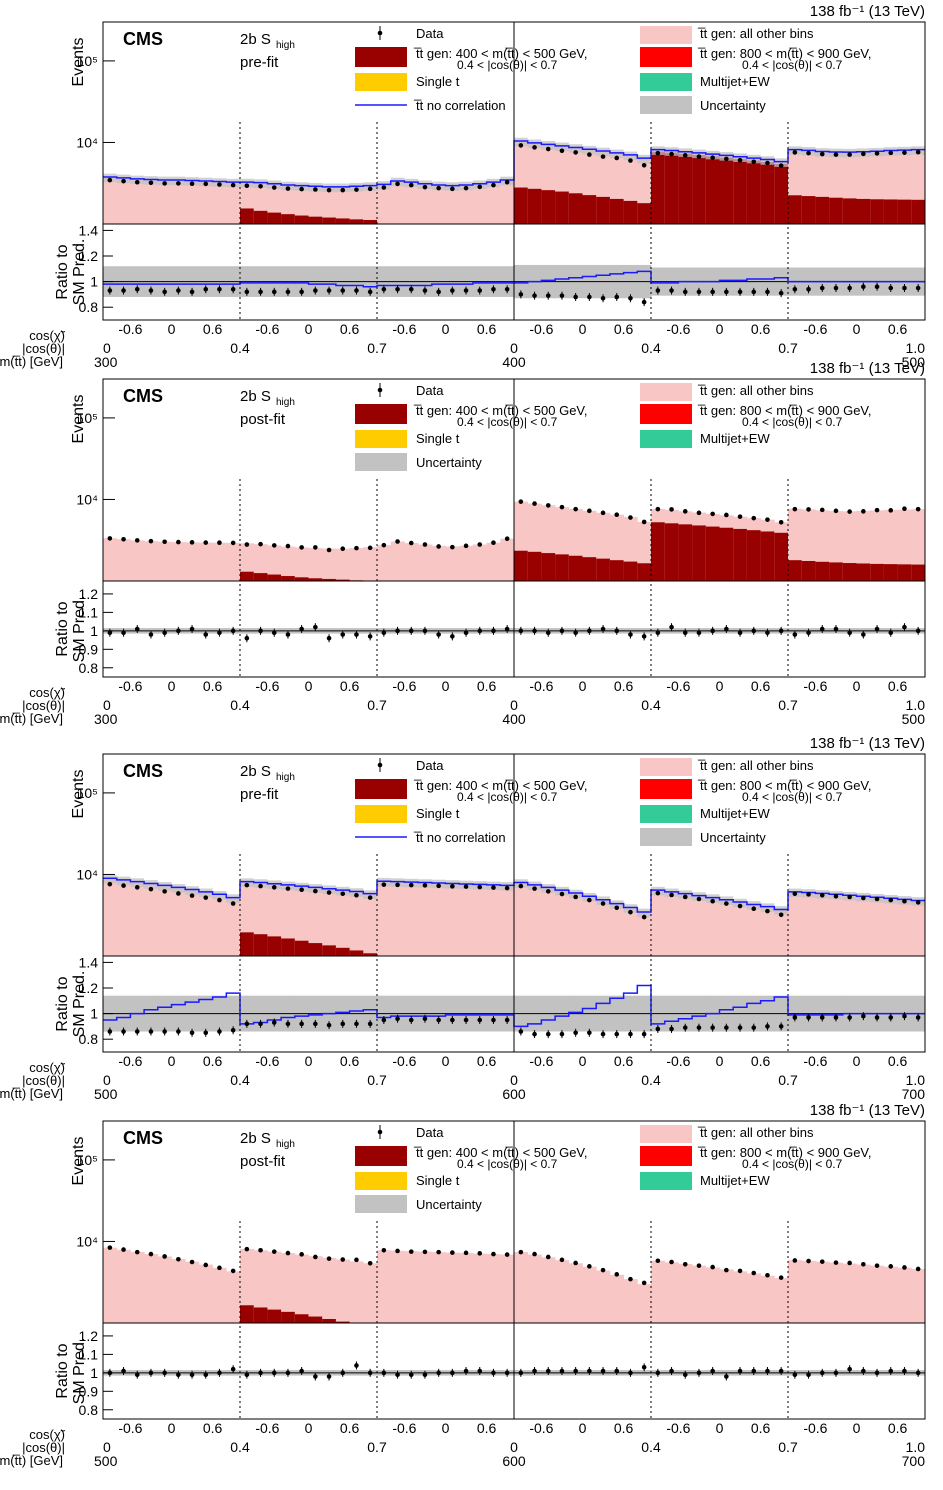 The image size is (943, 1490). I want to click on legend-ttbar-400-500-text: t̅t gen: 400 < m(t̅t) < 500 GeV,, so click(501, 53).